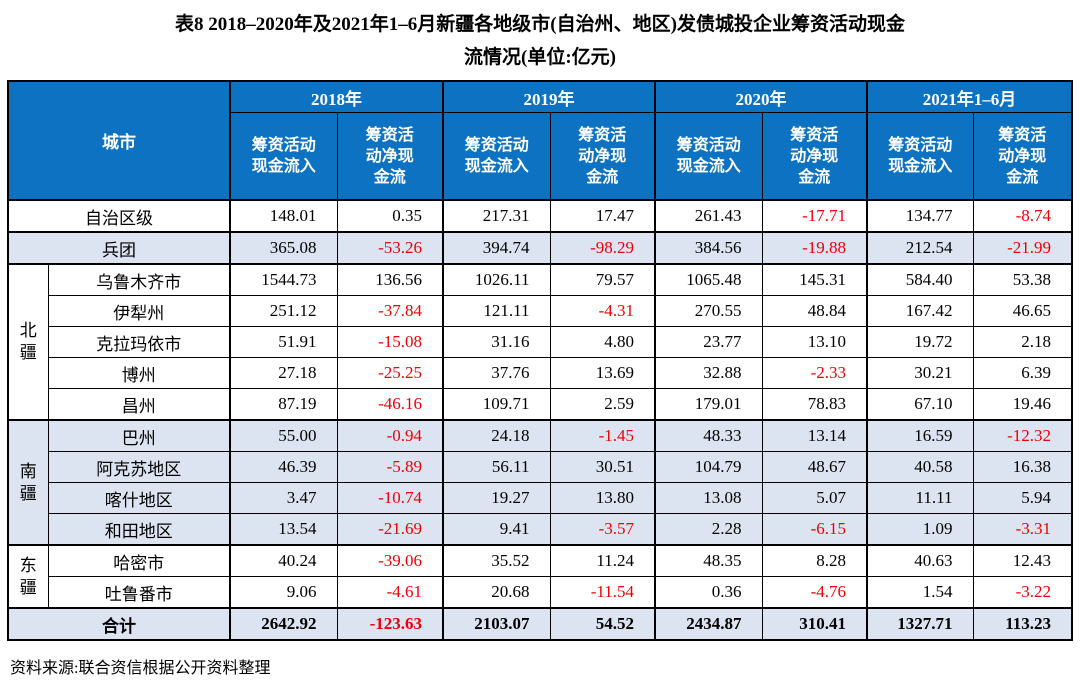 The image size is (1080, 699). Describe the element at coordinates (283, 529) in the screenshot. I see `value-2018-inflow: 13.54` at that location.